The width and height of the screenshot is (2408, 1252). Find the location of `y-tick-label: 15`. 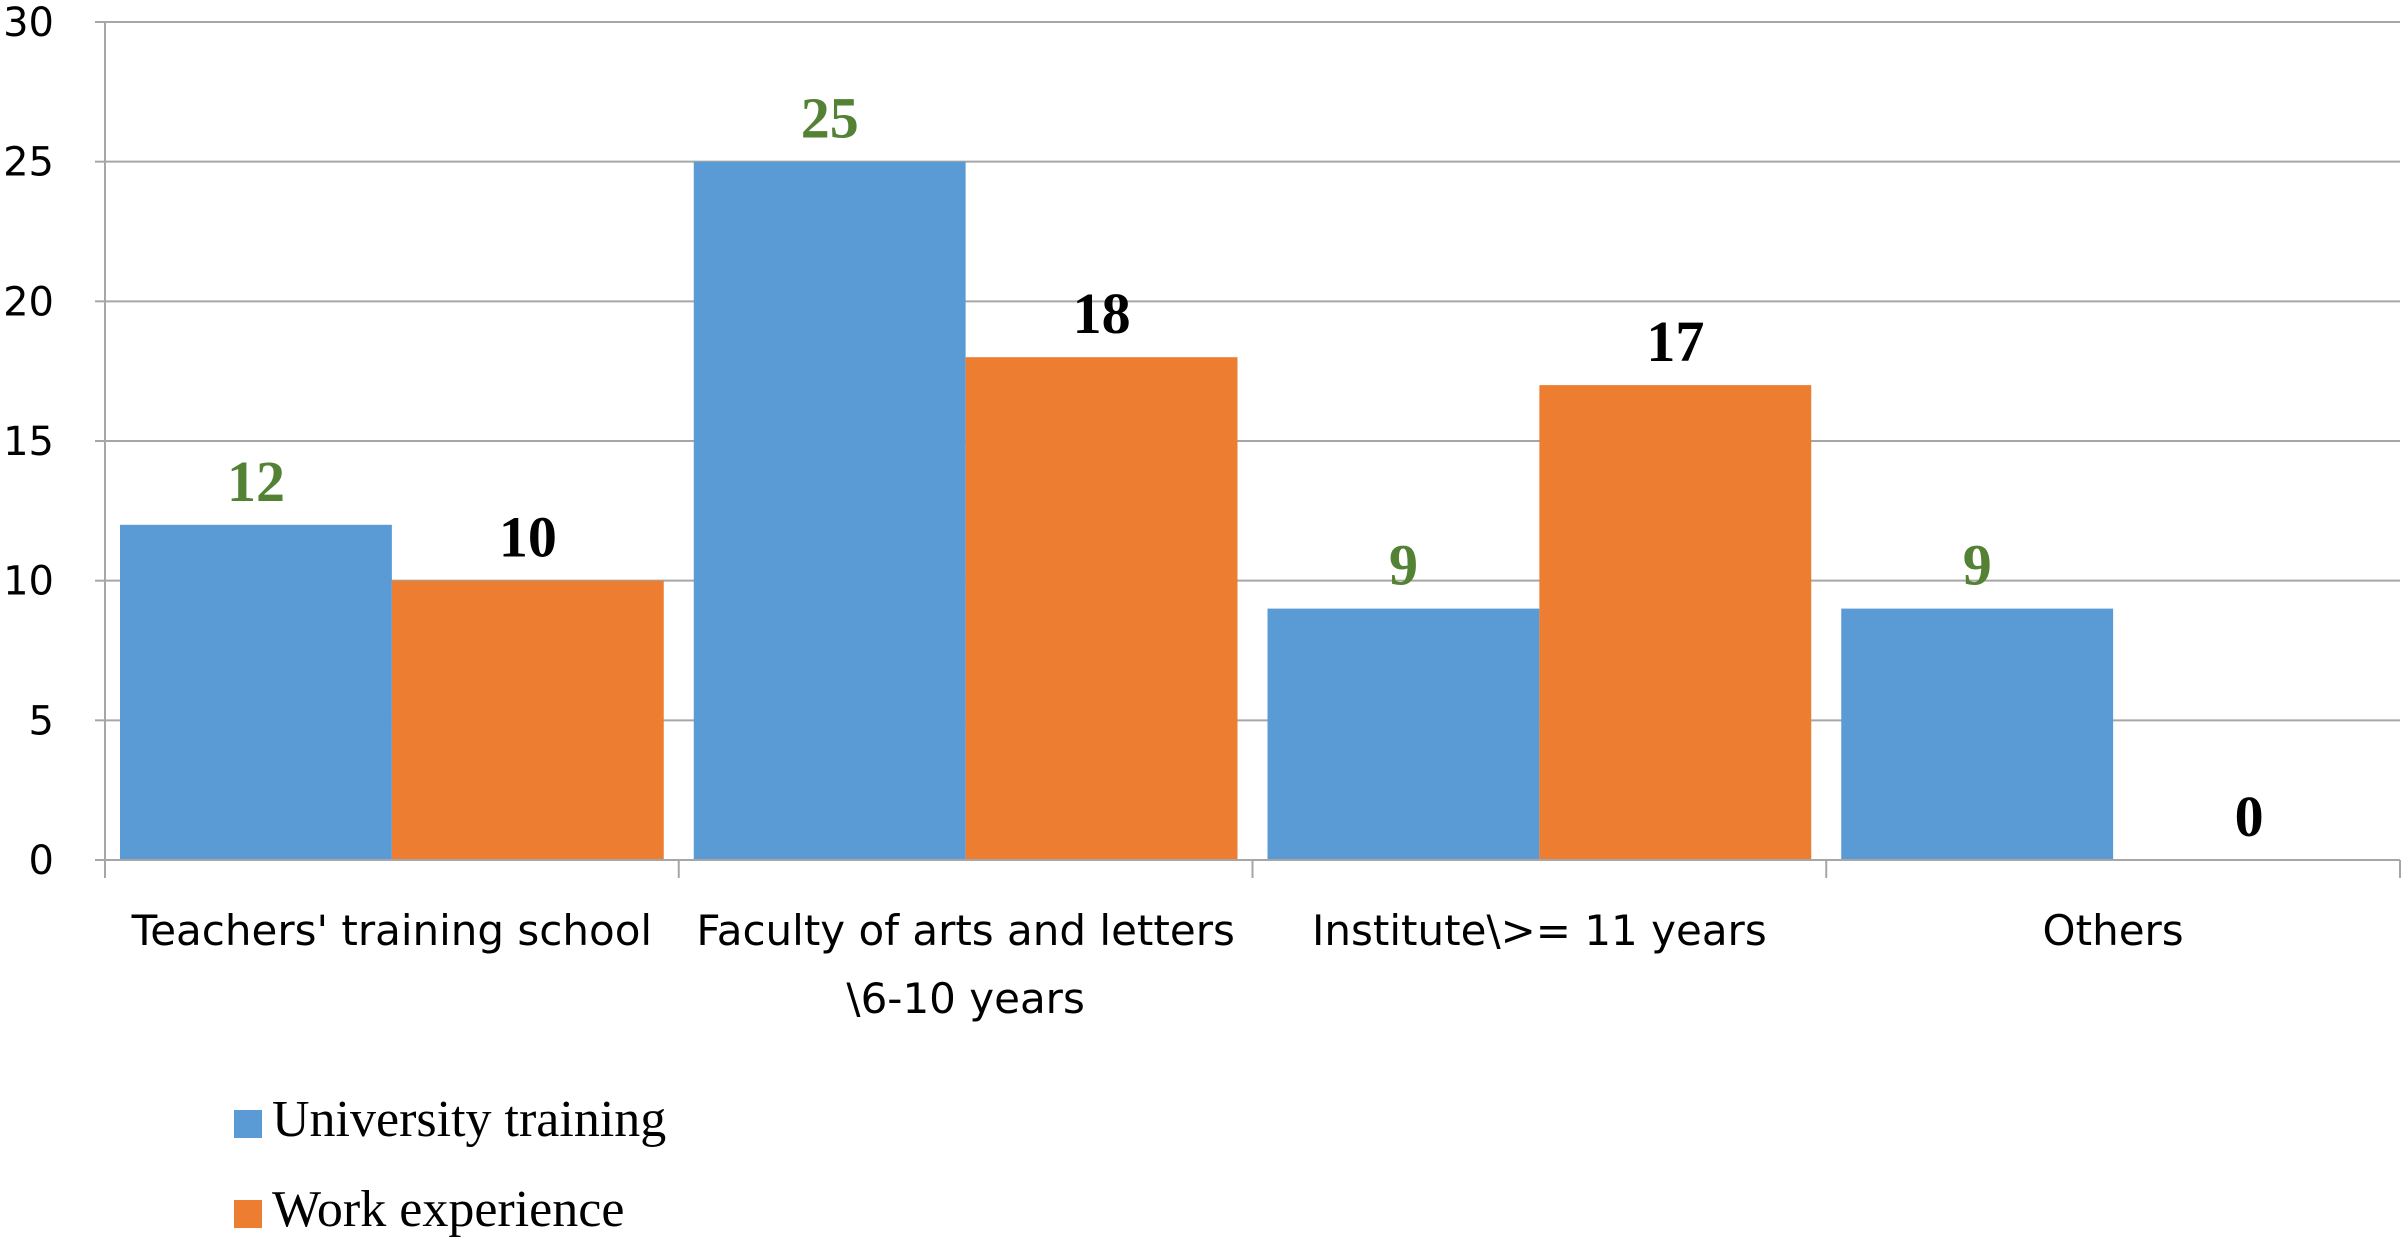

y-tick-label: 15 is located at coordinates (28, 442).